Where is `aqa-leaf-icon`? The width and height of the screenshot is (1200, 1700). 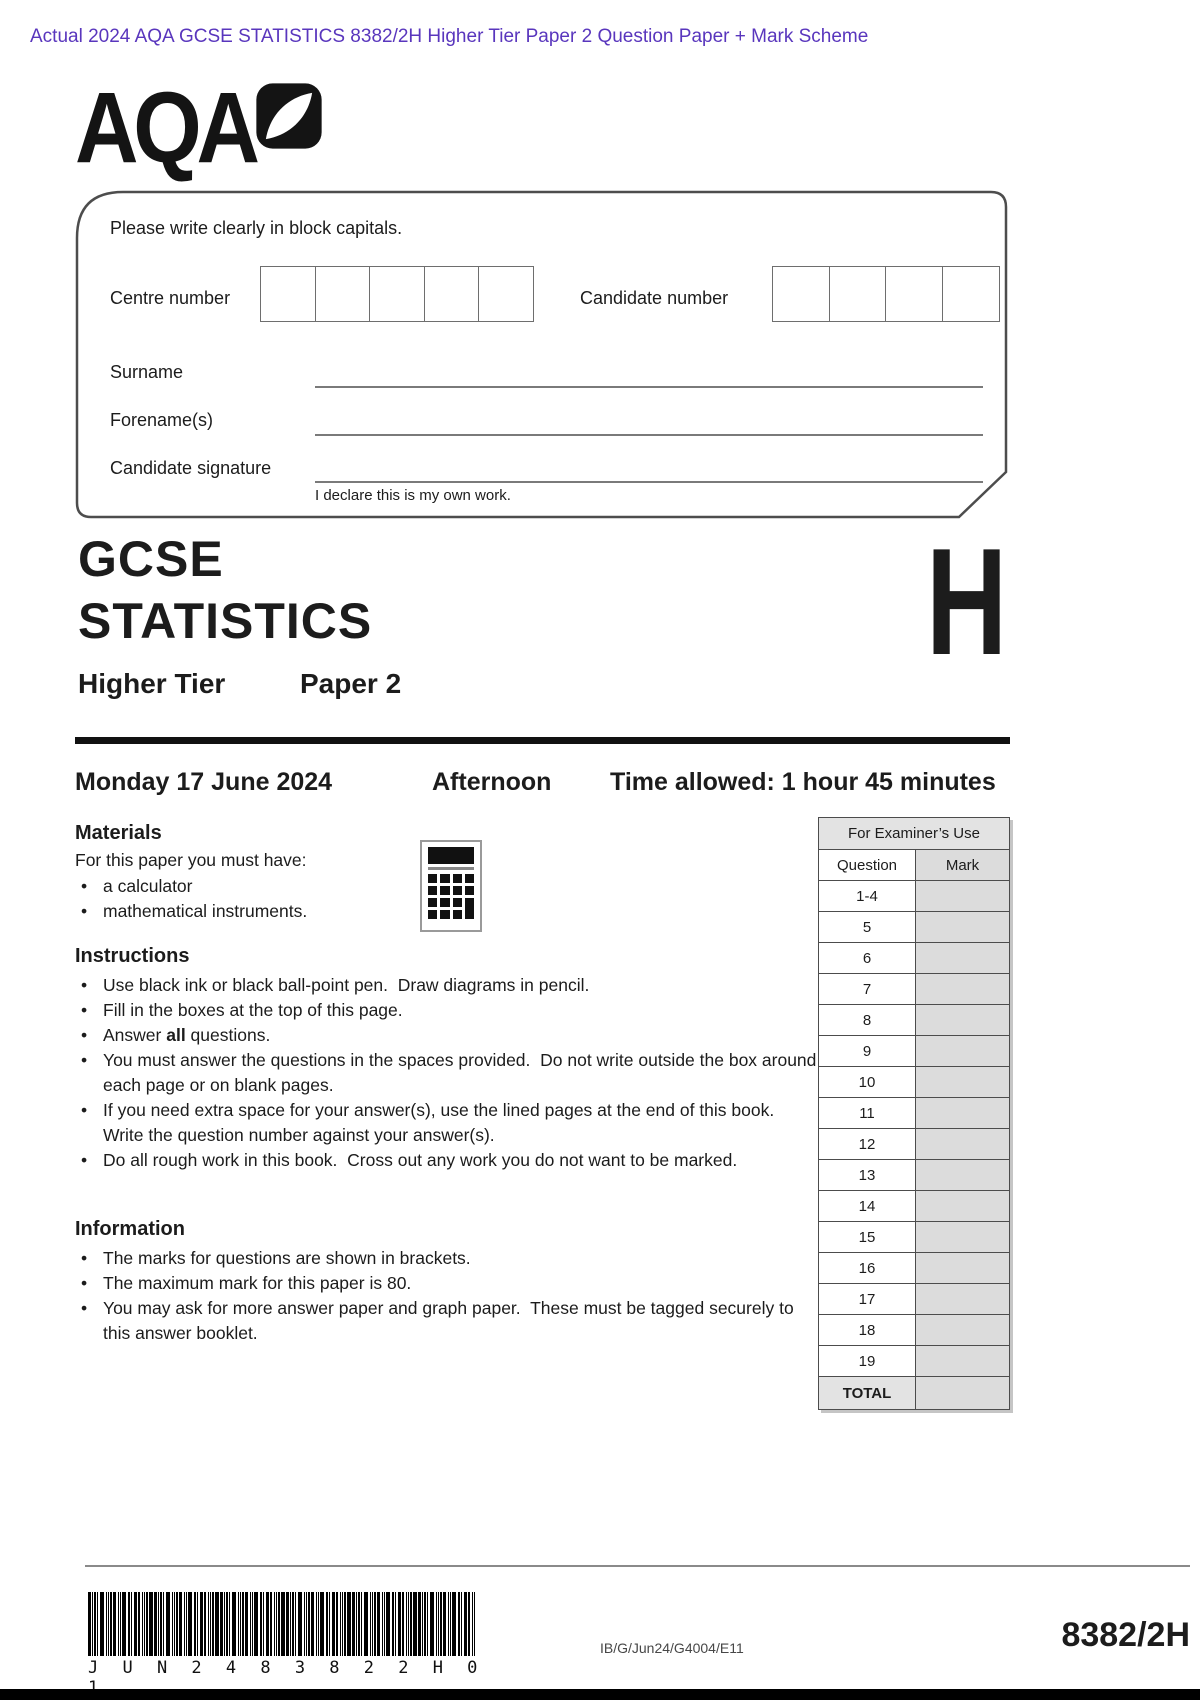
aqa-leaf-icon is located at coordinates (289, 118).